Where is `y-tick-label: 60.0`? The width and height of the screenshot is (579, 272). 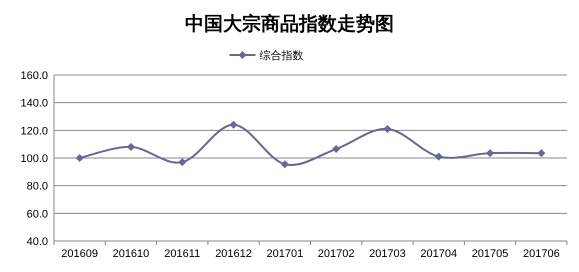 y-tick-label: 60.0 is located at coordinates (37, 214).